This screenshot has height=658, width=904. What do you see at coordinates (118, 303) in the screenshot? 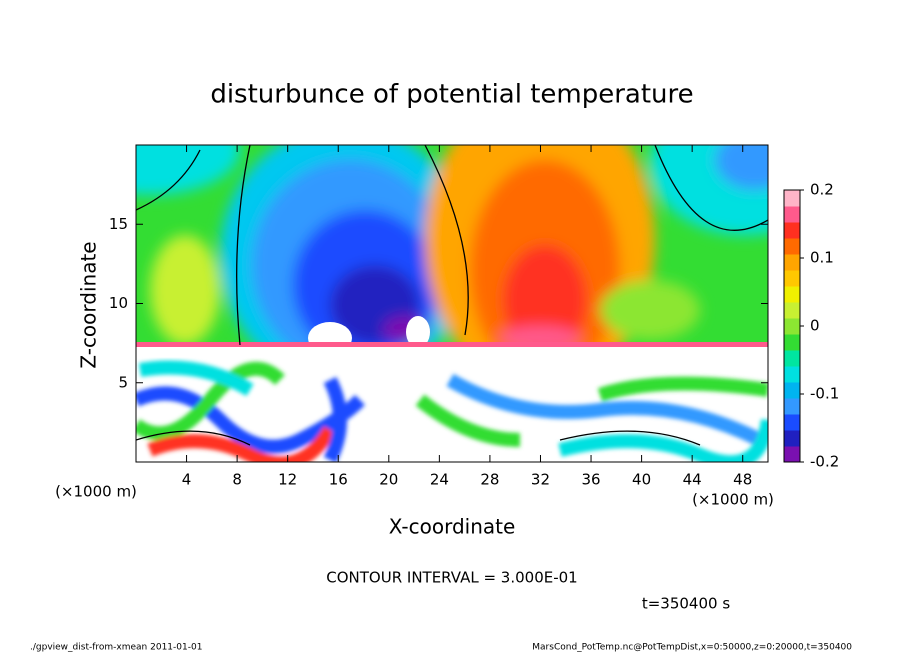
I see `y-tick-label: 10` at bounding box center [118, 303].